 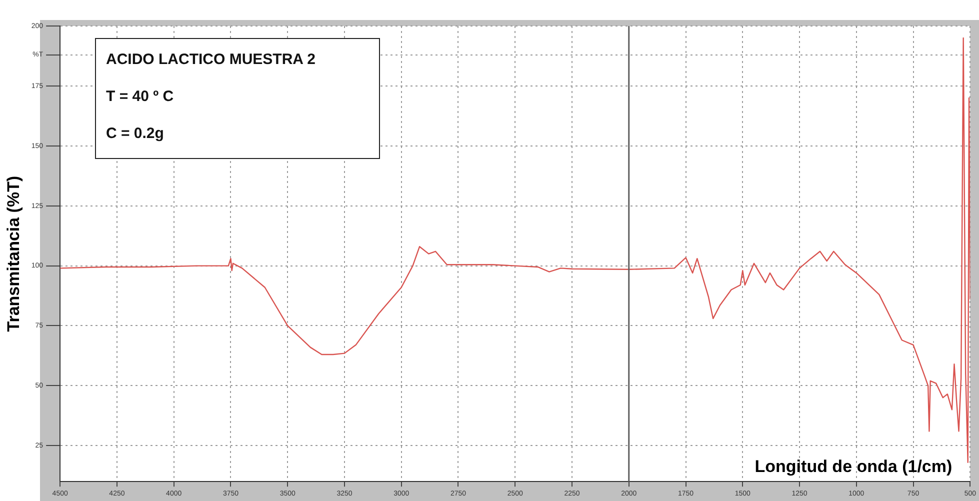 What do you see at coordinates (135, 133) in the screenshot?
I see `annotation: C = 0.2g` at bounding box center [135, 133].